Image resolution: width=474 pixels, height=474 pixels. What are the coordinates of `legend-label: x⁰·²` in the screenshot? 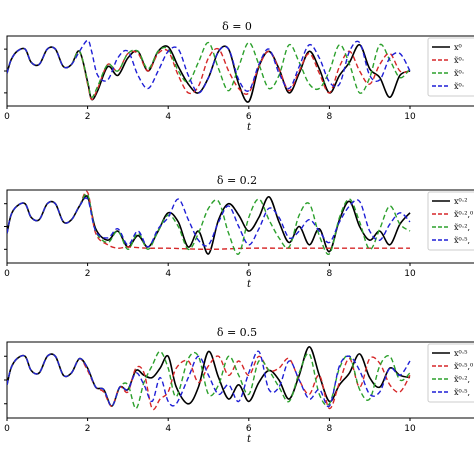 It's located at (460, 201).